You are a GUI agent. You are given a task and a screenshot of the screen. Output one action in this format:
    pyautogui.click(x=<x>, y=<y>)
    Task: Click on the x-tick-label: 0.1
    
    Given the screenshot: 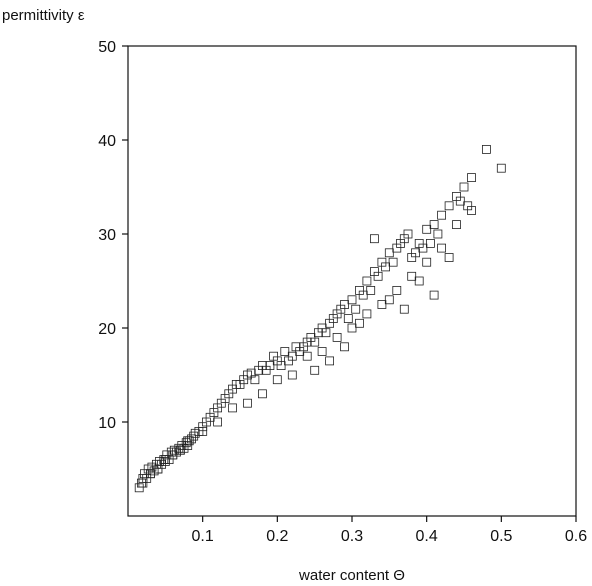 What is the action you would take?
    pyautogui.click(x=203, y=536)
    